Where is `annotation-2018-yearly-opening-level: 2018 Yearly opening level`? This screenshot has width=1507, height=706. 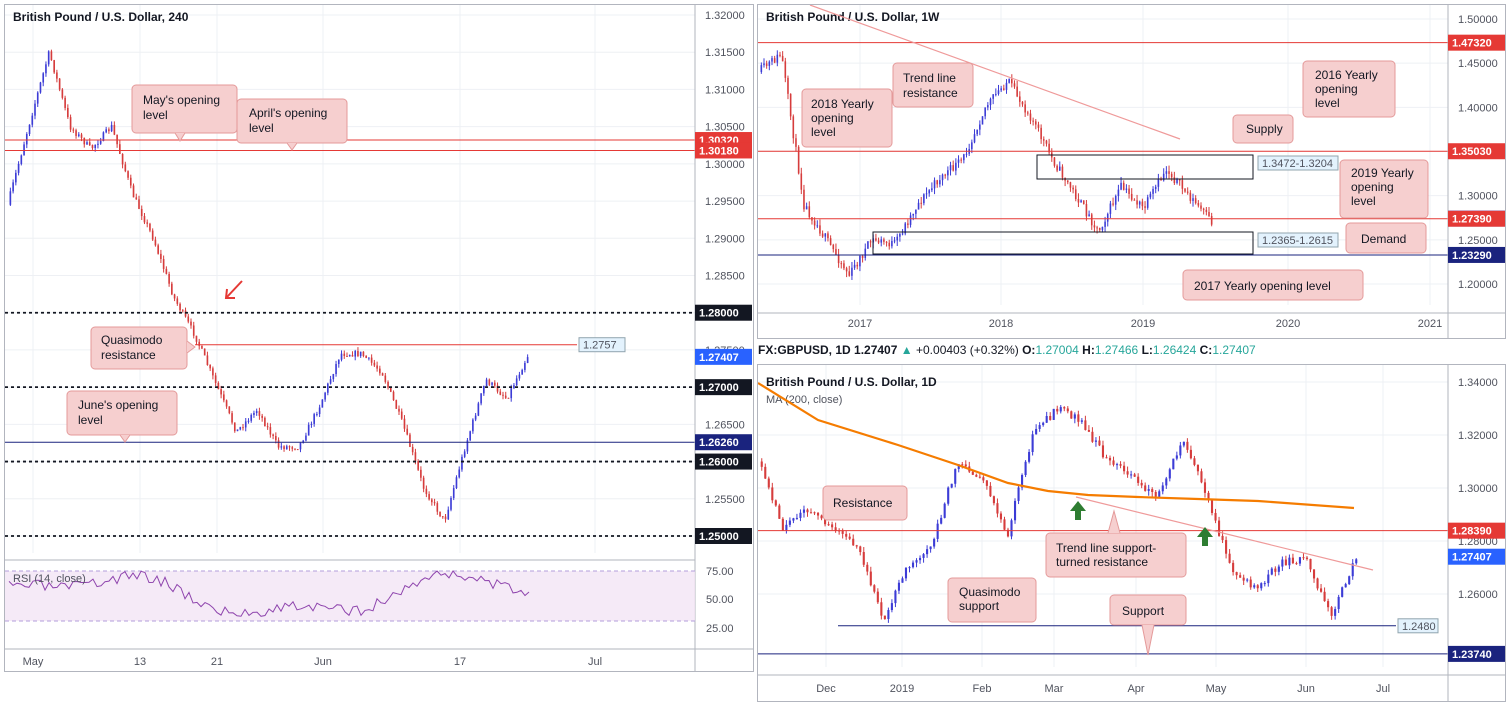 annotation-2018-yearly-opening-level: 2018 Yearly opening level is located at coordinates (847, 118).